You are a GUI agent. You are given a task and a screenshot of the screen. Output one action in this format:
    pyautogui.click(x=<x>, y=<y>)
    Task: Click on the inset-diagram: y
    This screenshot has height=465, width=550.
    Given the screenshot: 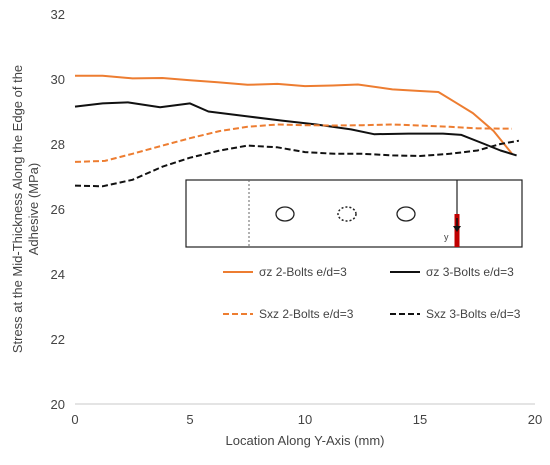 What is the action you would take?
    pyautogui.click(x=354, y=213)
    